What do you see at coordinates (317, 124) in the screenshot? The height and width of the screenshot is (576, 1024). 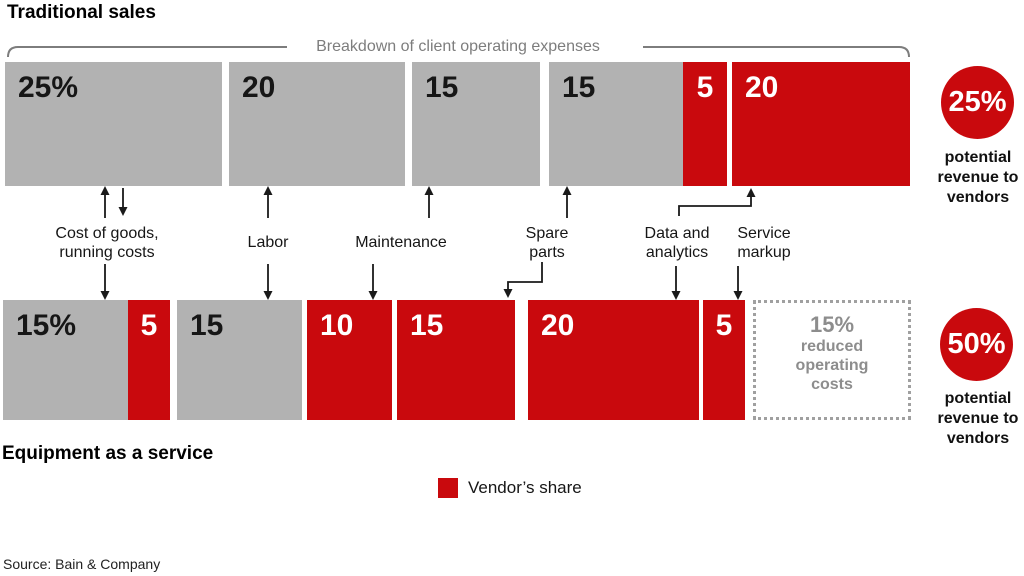 I see `traditional-bar-labor: 20` at bounding box center [317, 124].